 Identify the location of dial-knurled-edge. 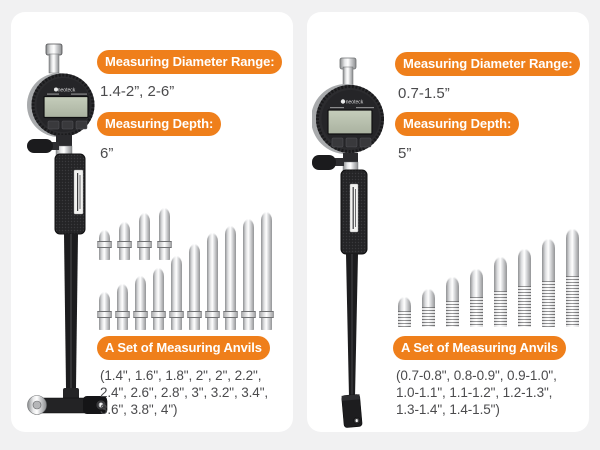
(350, 119).